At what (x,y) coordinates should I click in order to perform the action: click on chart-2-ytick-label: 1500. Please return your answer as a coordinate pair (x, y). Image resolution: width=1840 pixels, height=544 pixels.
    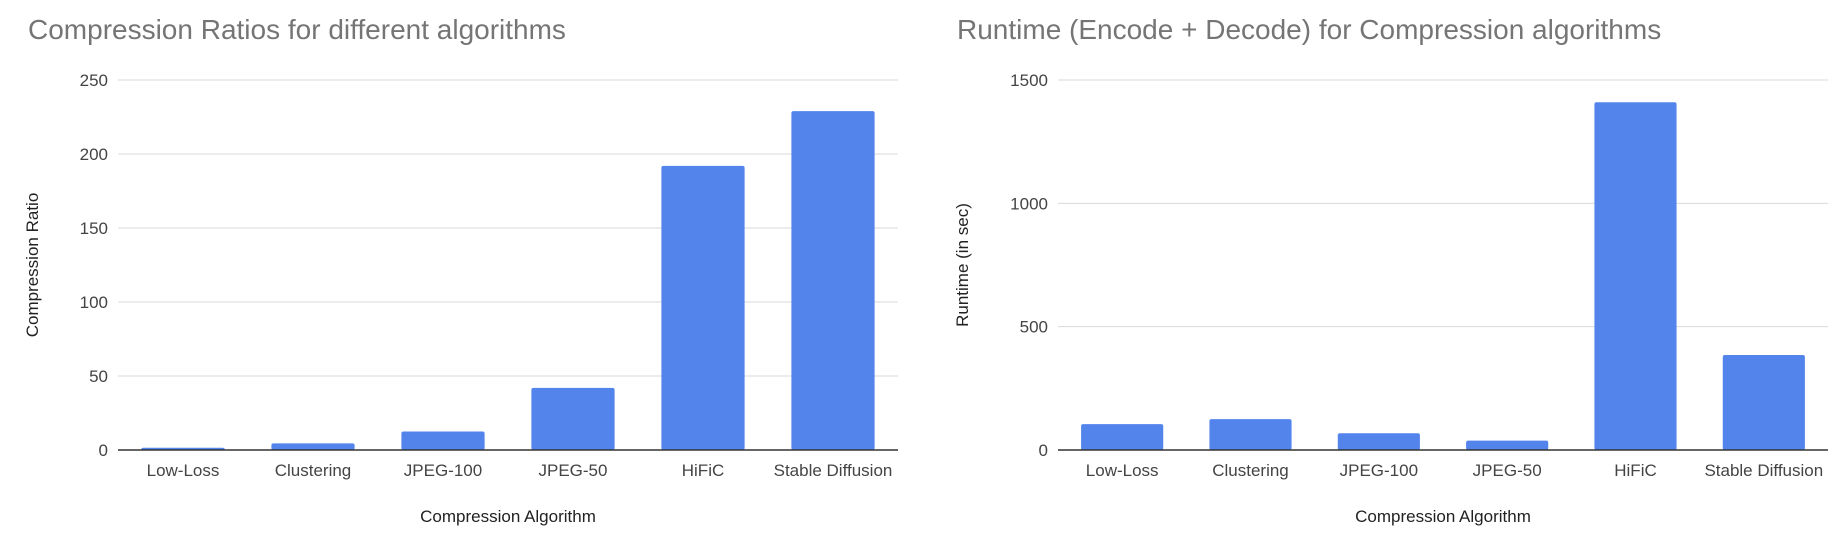
    Looking at the image, I should click on (1029, 80).